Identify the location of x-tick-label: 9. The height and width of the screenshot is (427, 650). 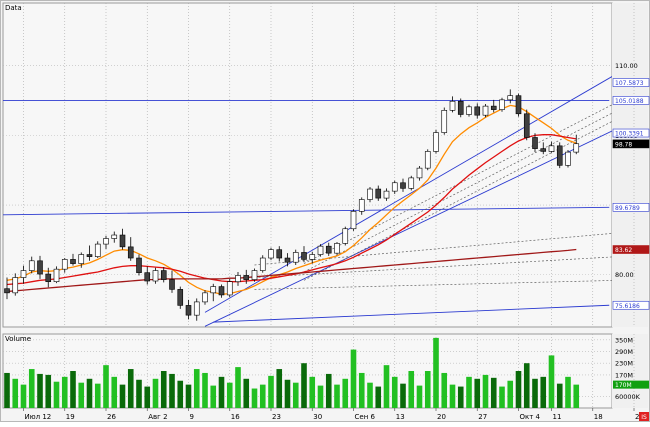
(192, 417).